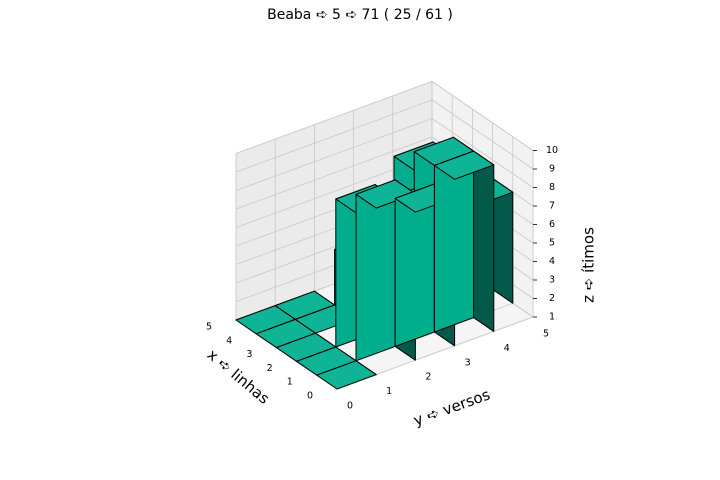 The image size is (720, 480). I want to click on y-tick-label: 1, so click(389, 391).